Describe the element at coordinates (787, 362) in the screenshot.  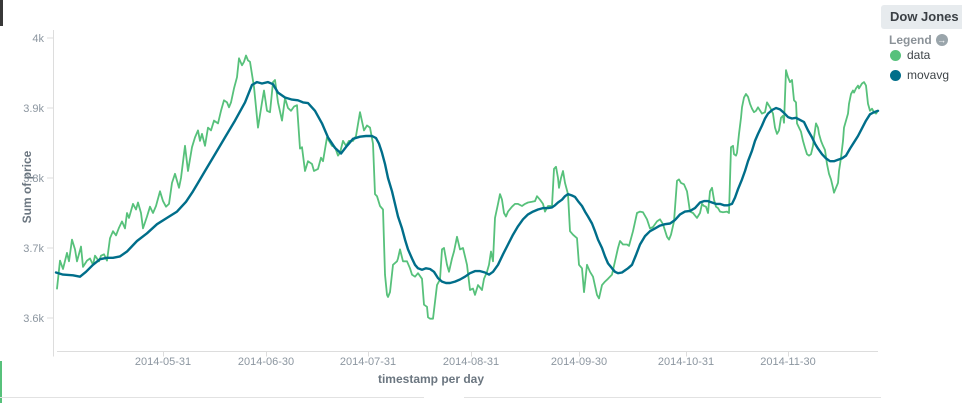
I see `x-tick-label: 2014-11-30` at that location.